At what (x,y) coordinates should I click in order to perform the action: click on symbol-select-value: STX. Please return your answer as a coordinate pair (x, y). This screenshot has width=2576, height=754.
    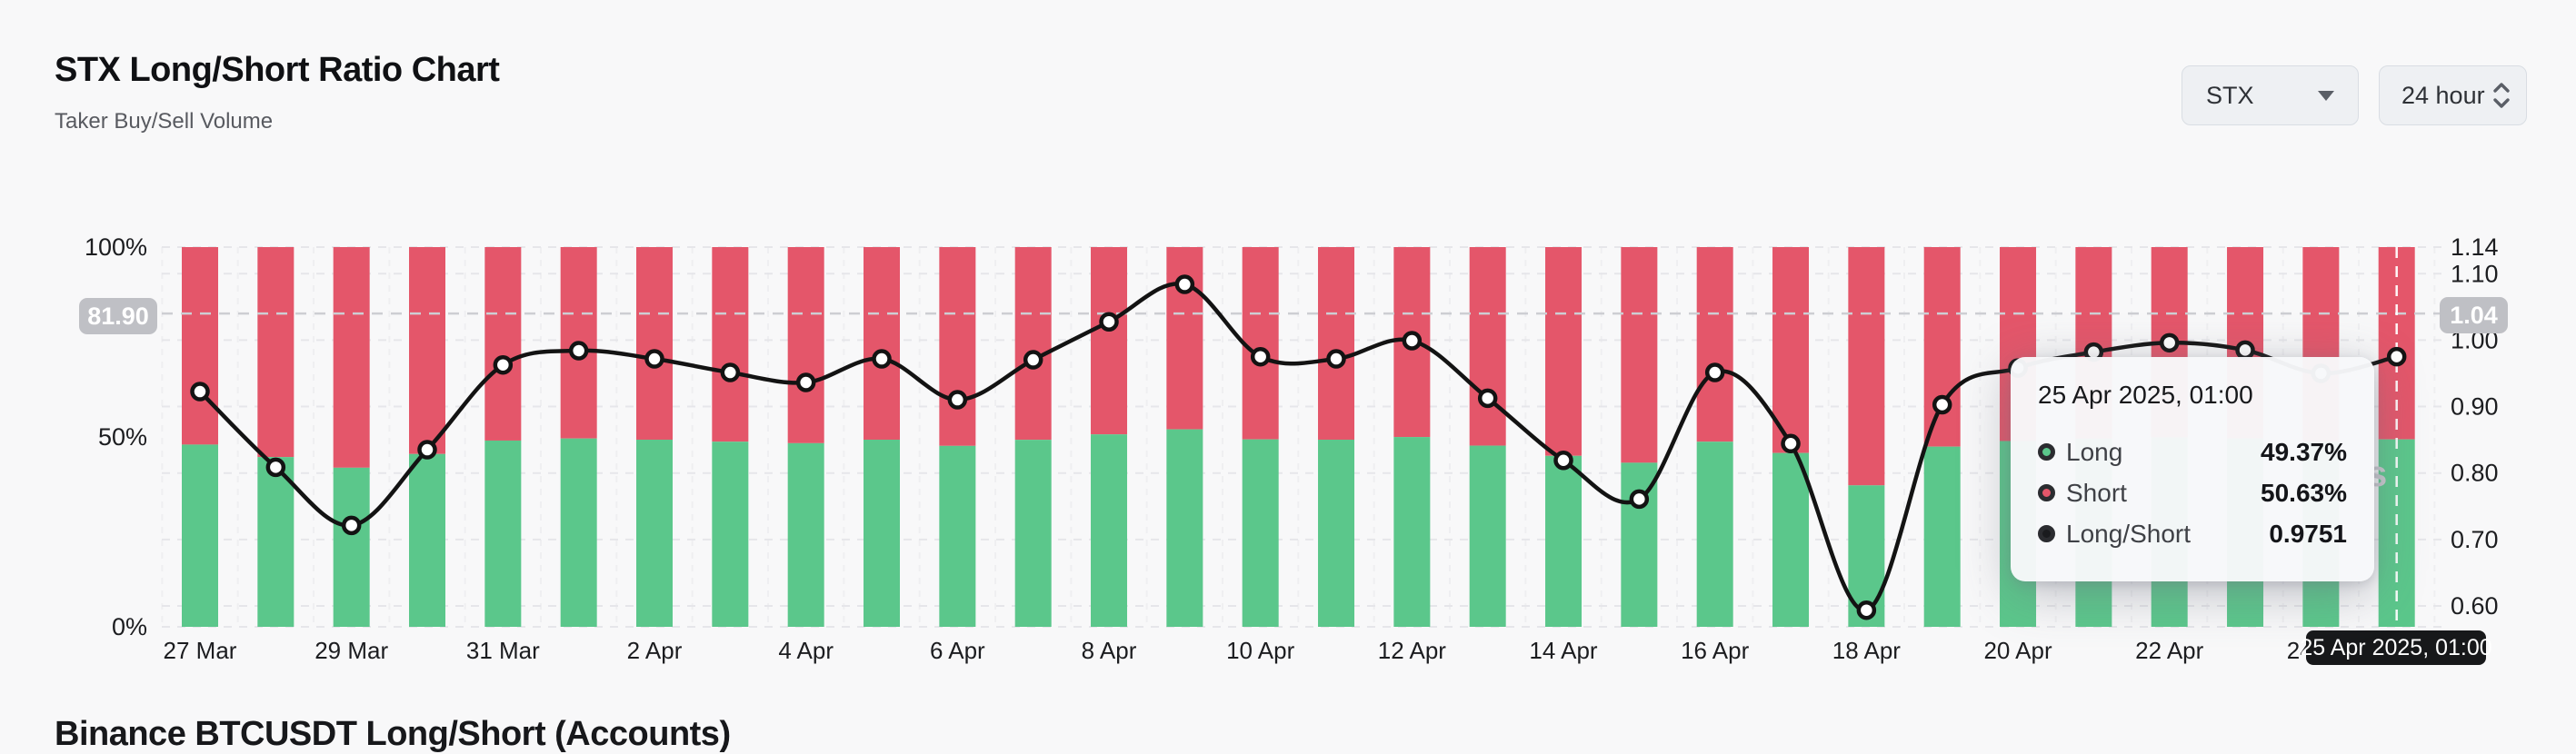
    Looking at the image, I should click on (2230, 95).